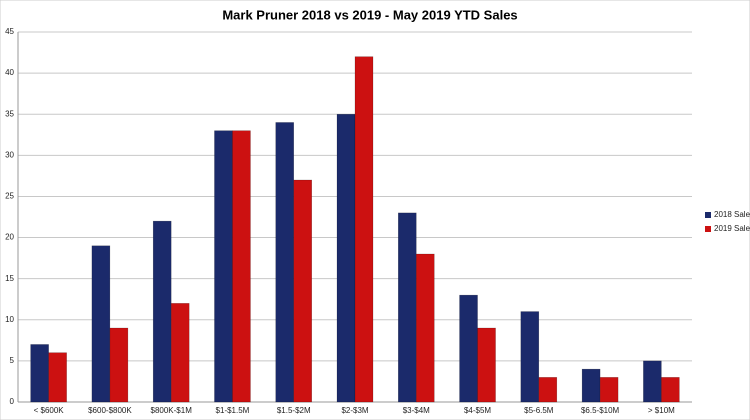 Image resolution: width=750 pixels, height=420 pixels. Describe the element at coordinates (732, 228) in the screenshot. I see `legend-label: 2019 Sales` at that location.